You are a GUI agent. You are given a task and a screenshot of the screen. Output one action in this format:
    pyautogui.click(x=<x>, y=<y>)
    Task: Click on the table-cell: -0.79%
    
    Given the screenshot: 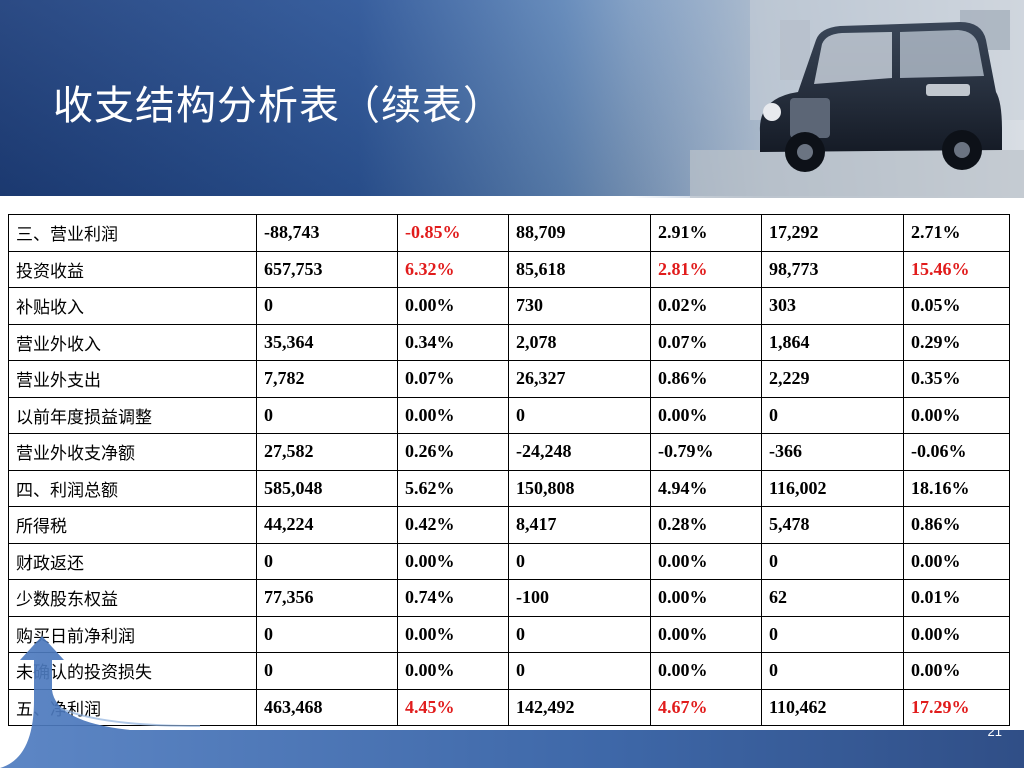 What is the action you would take?
    pyautogui.click(x=706, y=452)
    